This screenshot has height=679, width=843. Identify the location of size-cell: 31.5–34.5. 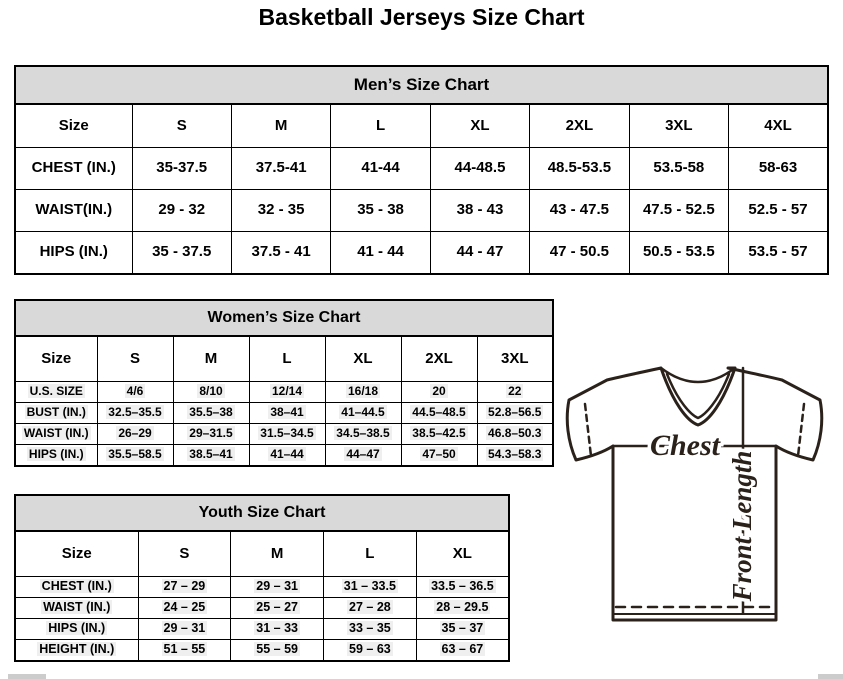
(287, 434).